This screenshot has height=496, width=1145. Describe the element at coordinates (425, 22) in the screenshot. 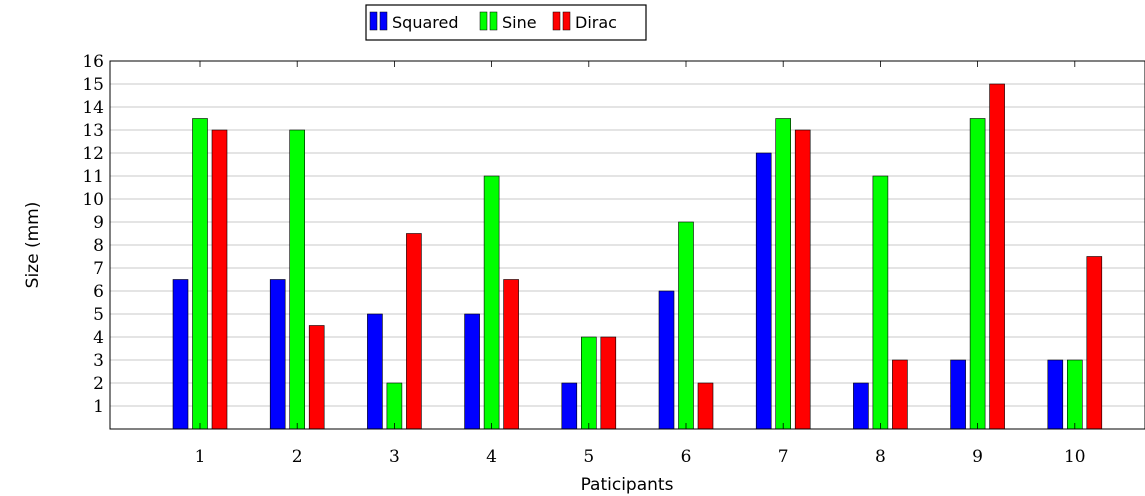

I see `legend-label-squared: Squared` at that location.